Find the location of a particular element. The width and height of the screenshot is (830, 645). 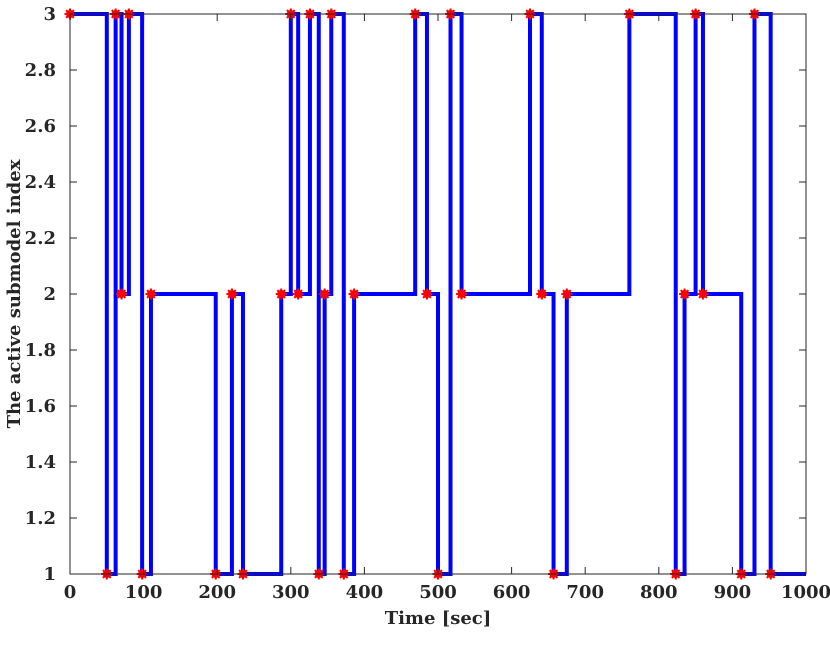

y-tick-label: 1 is located at coordinates (49, 574).